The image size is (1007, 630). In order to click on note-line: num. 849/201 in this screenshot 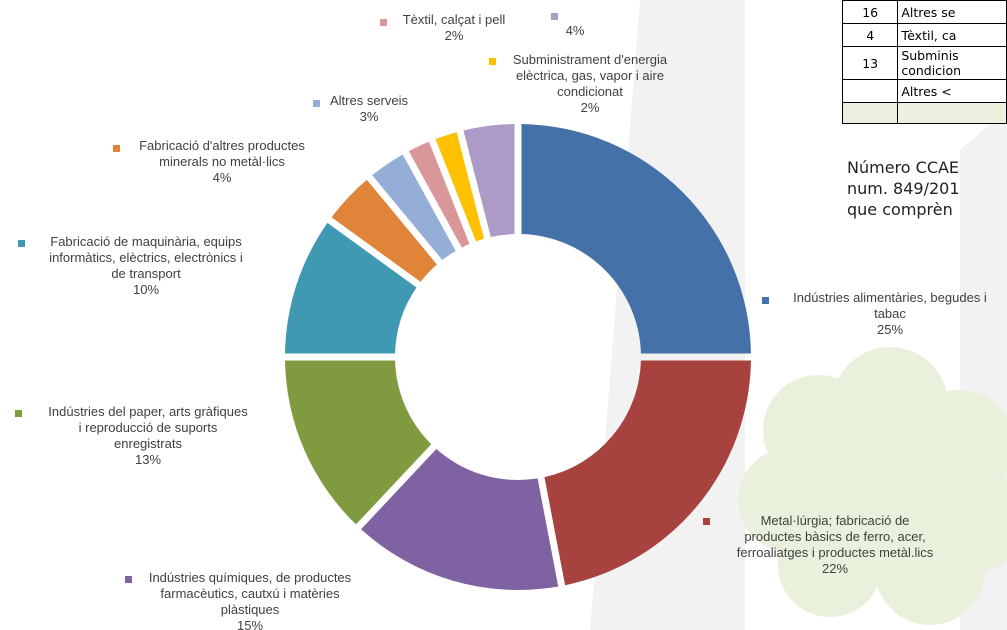, I will do `click(903, 188)`.